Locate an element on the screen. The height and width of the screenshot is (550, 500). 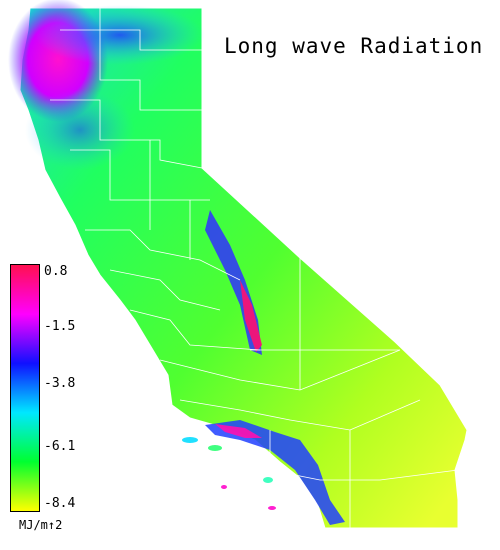
legend-units: MJ/m↑2 is located at coordinates (41, 525).